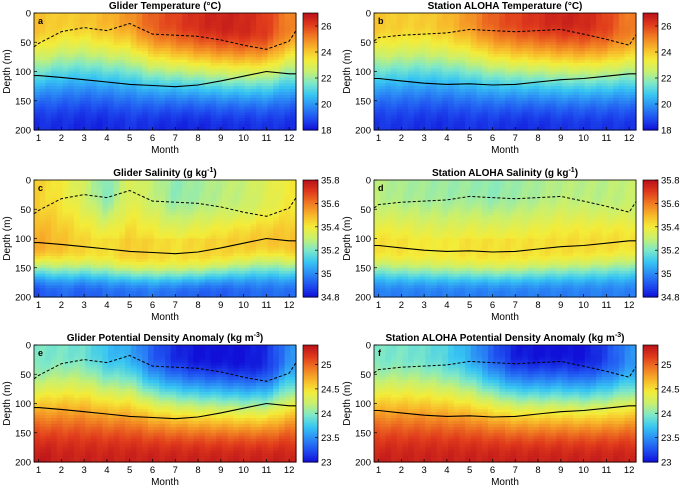  I want to click on colorbar-segment, so click(310, 90).